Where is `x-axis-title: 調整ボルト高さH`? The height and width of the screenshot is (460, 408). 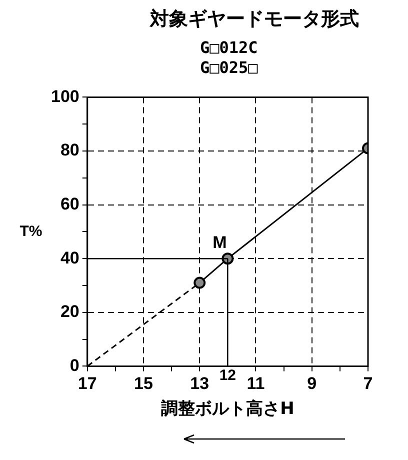 x-axis-title: 調整ボルト高さH is located at coordinates (227, 409).